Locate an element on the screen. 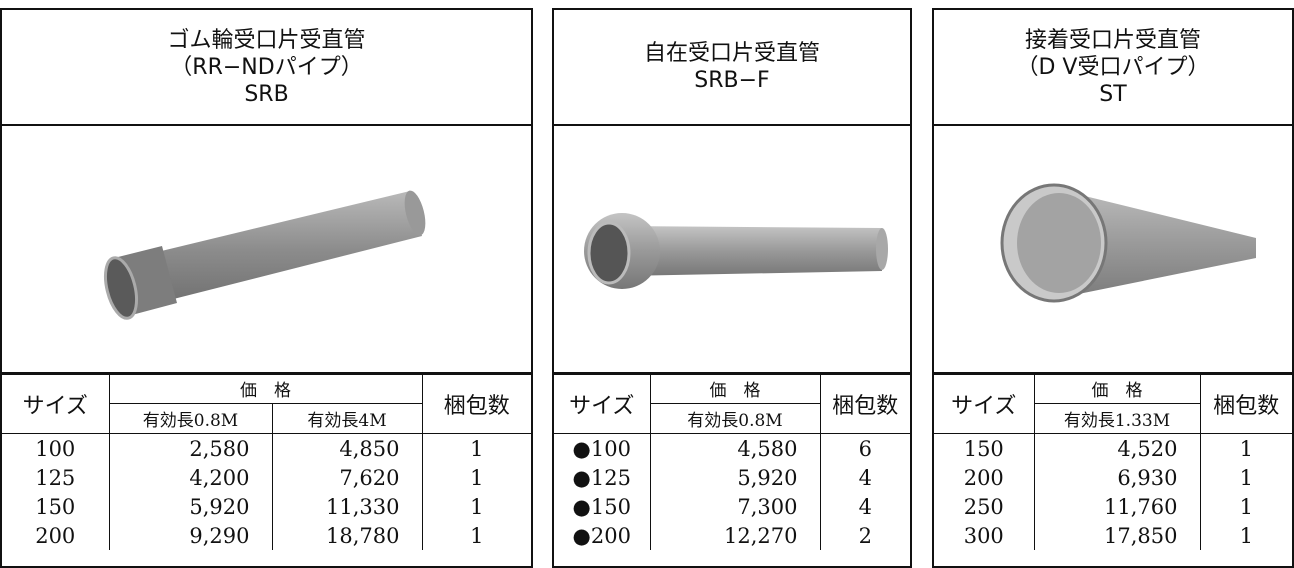  data-row: 200 9,290 18,780 1 is located at coordinates (266, 535).